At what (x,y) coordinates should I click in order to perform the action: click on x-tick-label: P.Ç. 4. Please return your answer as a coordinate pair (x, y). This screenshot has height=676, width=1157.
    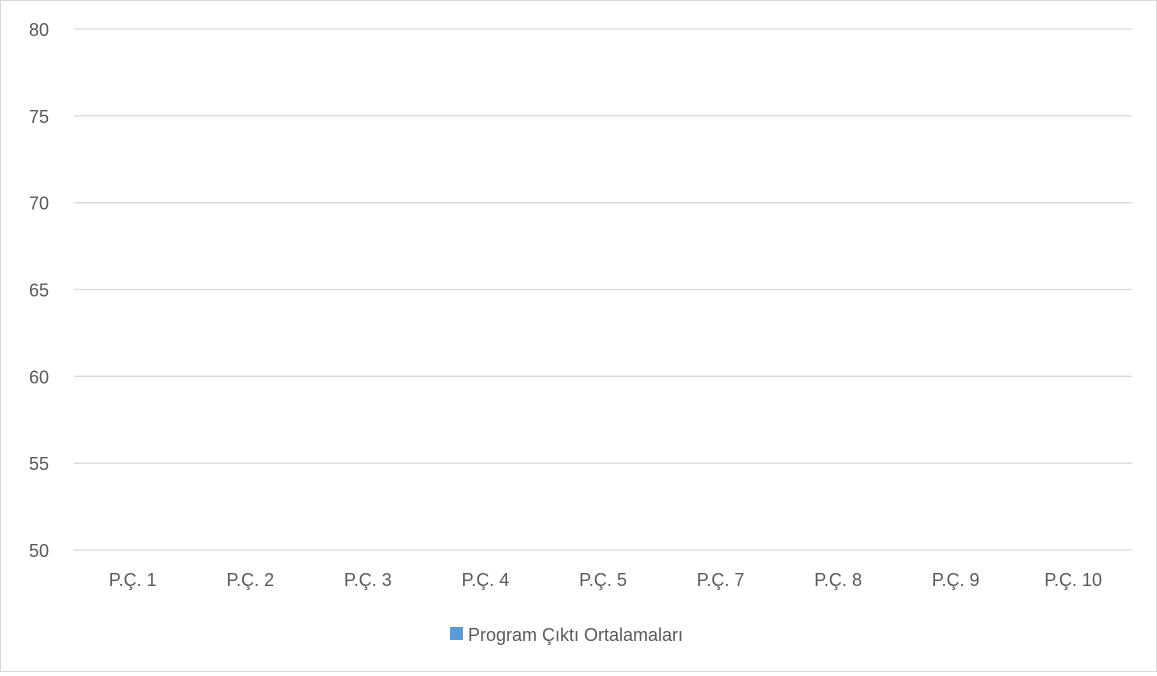
    Looking at the image, I should click on (486, 580).